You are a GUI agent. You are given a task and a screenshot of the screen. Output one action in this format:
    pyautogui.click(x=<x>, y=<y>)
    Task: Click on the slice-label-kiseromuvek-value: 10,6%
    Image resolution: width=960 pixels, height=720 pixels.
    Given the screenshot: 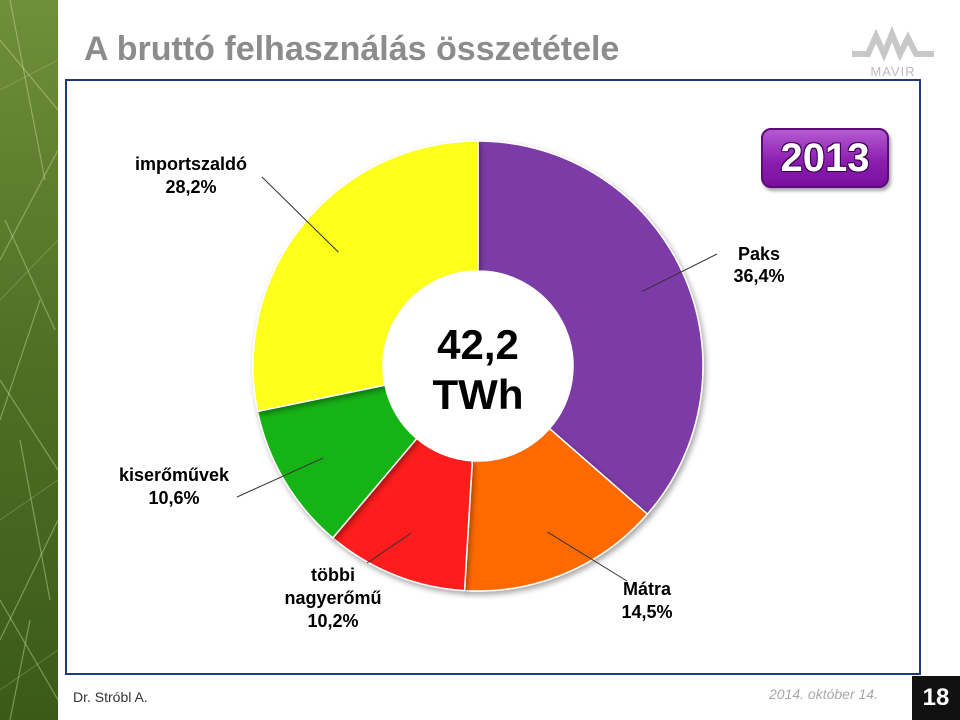 What is the action you would take?
    pyautogui.click(x=173, y=498)
    